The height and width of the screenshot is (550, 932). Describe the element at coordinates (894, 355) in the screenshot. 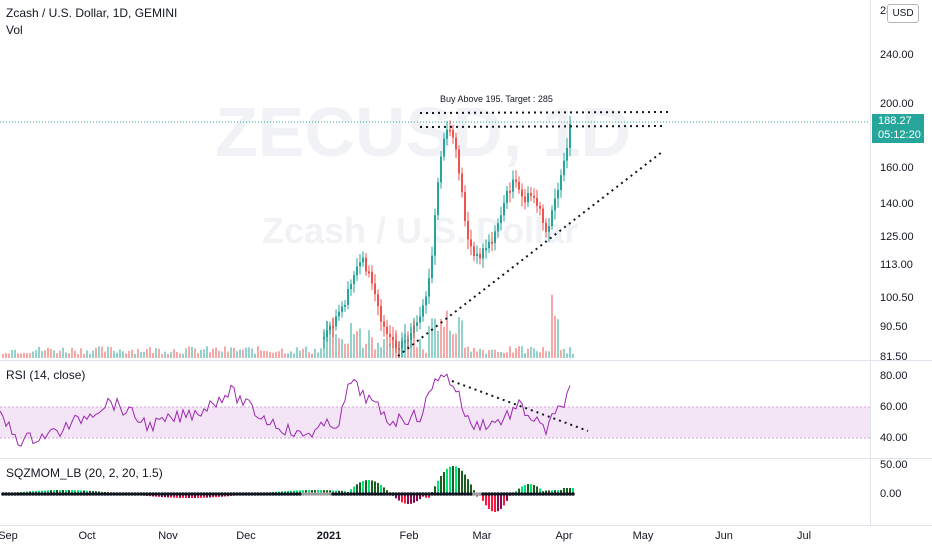

I see `price-tick: 81.50` at that location.